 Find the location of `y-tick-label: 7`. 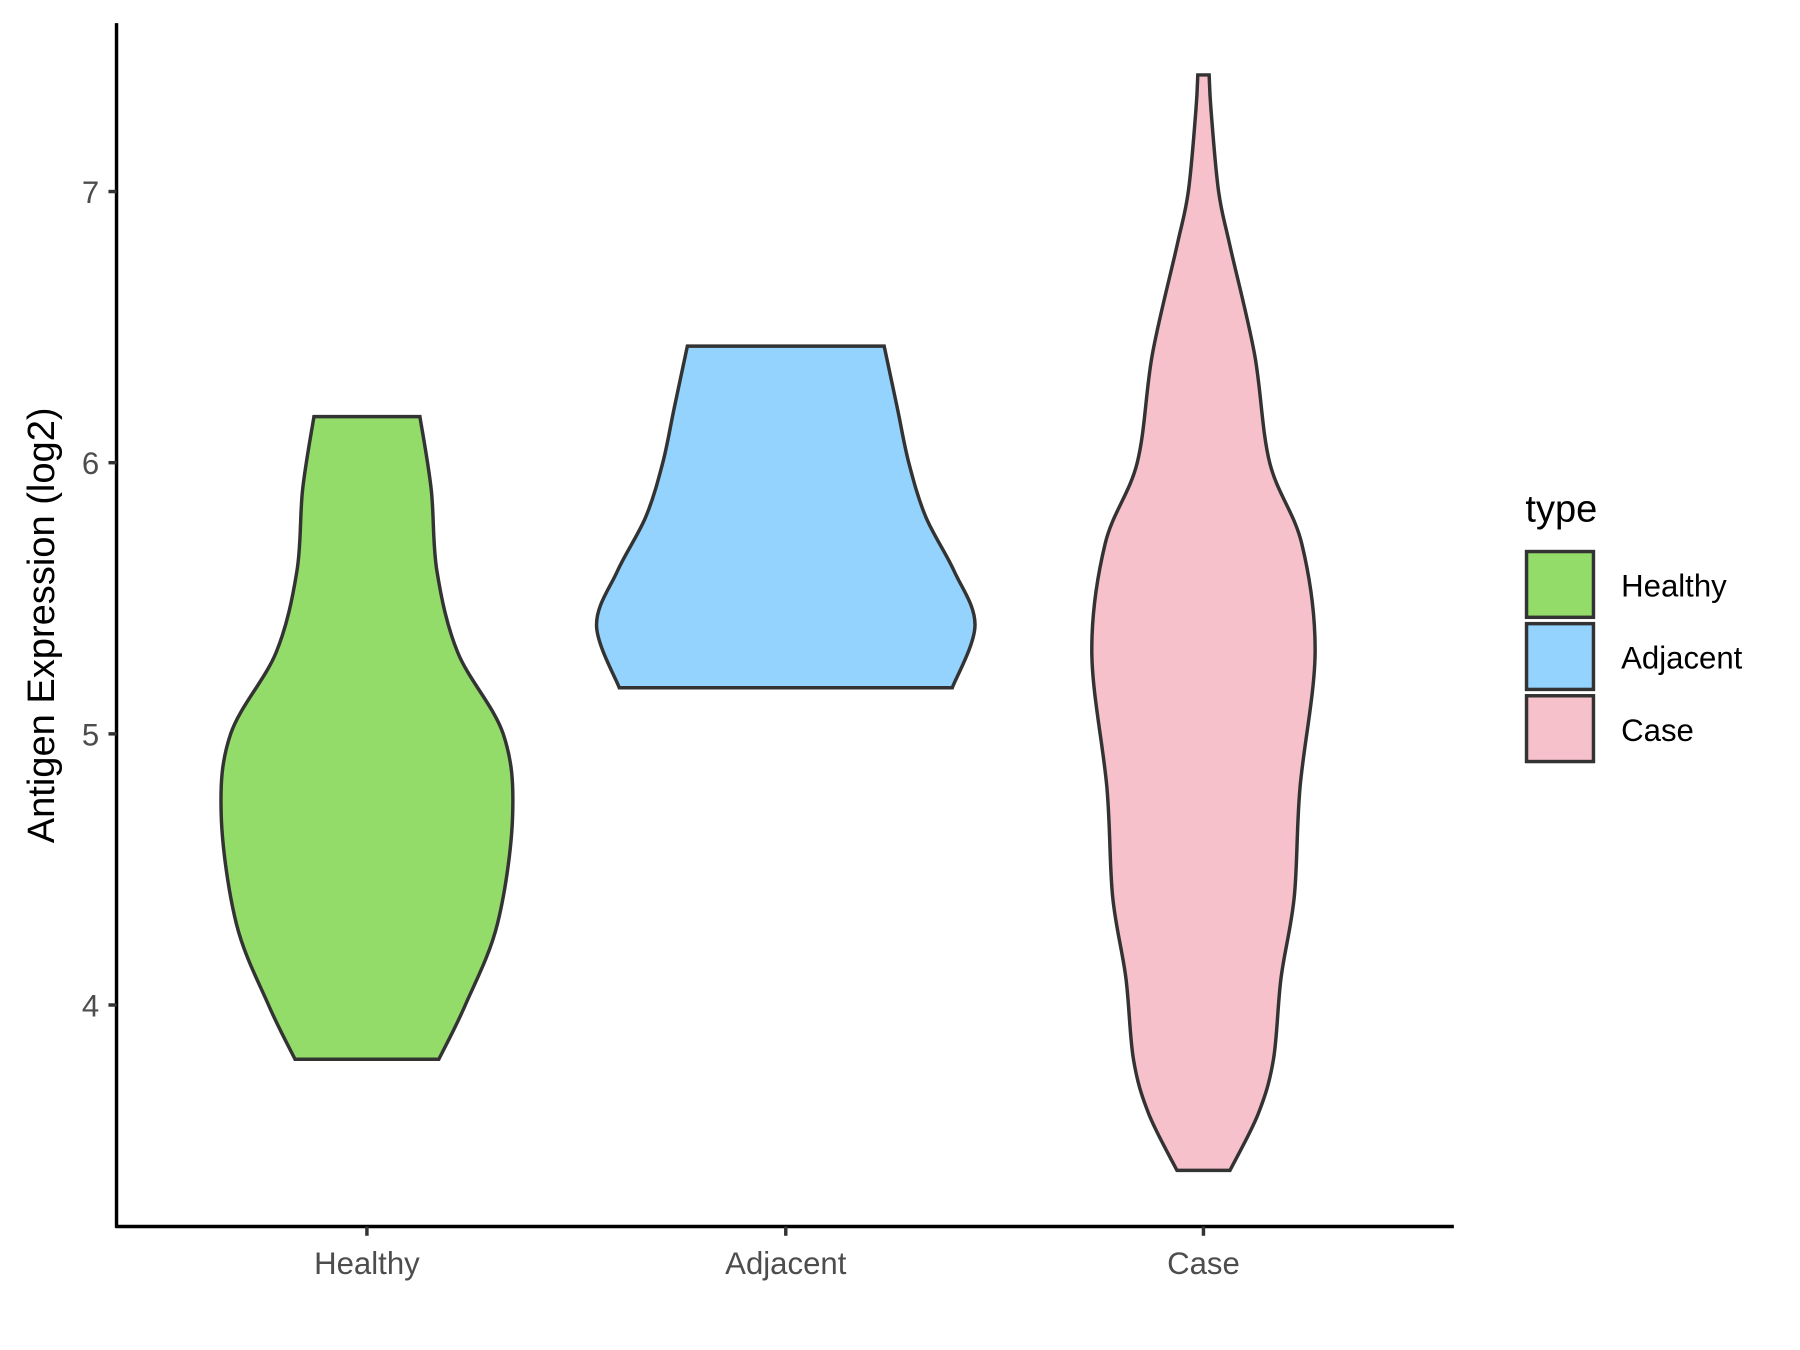

y-tick-label: 7 is located at coordinates (90, 192).